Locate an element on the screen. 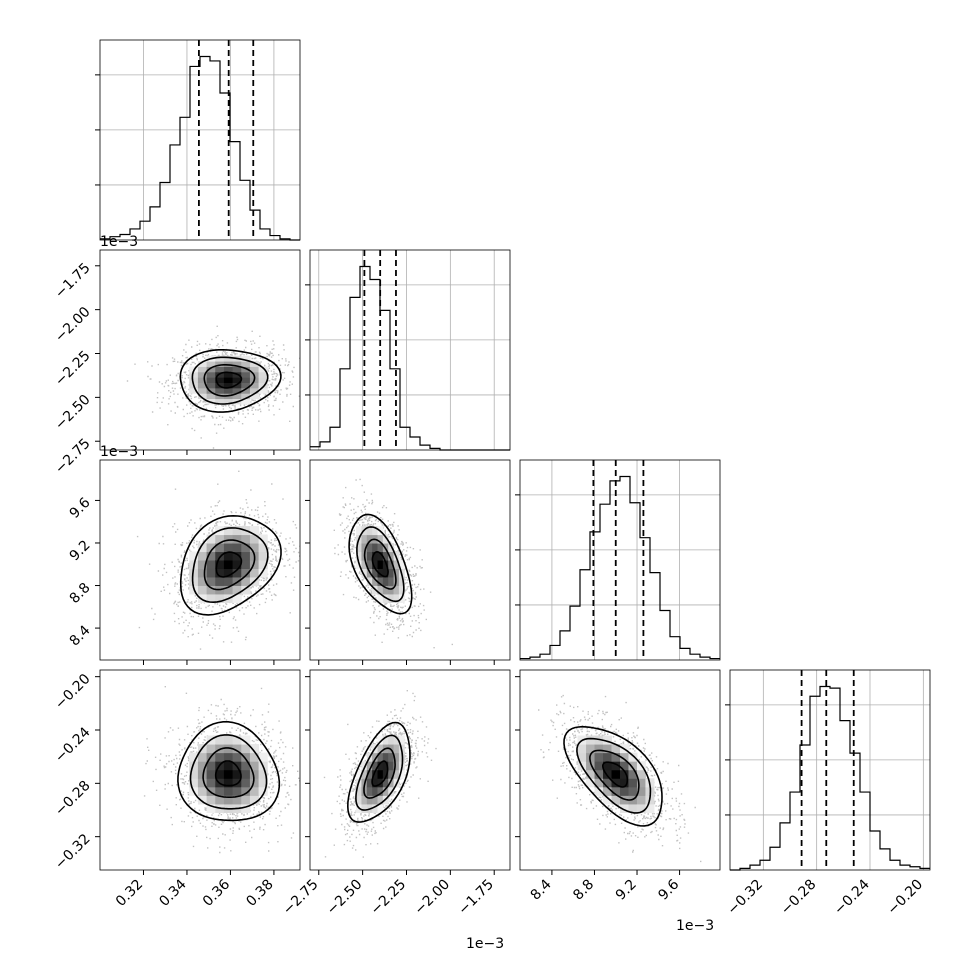  x-tick-label-1-0: −2.75 is located at coordinates (301, 898).